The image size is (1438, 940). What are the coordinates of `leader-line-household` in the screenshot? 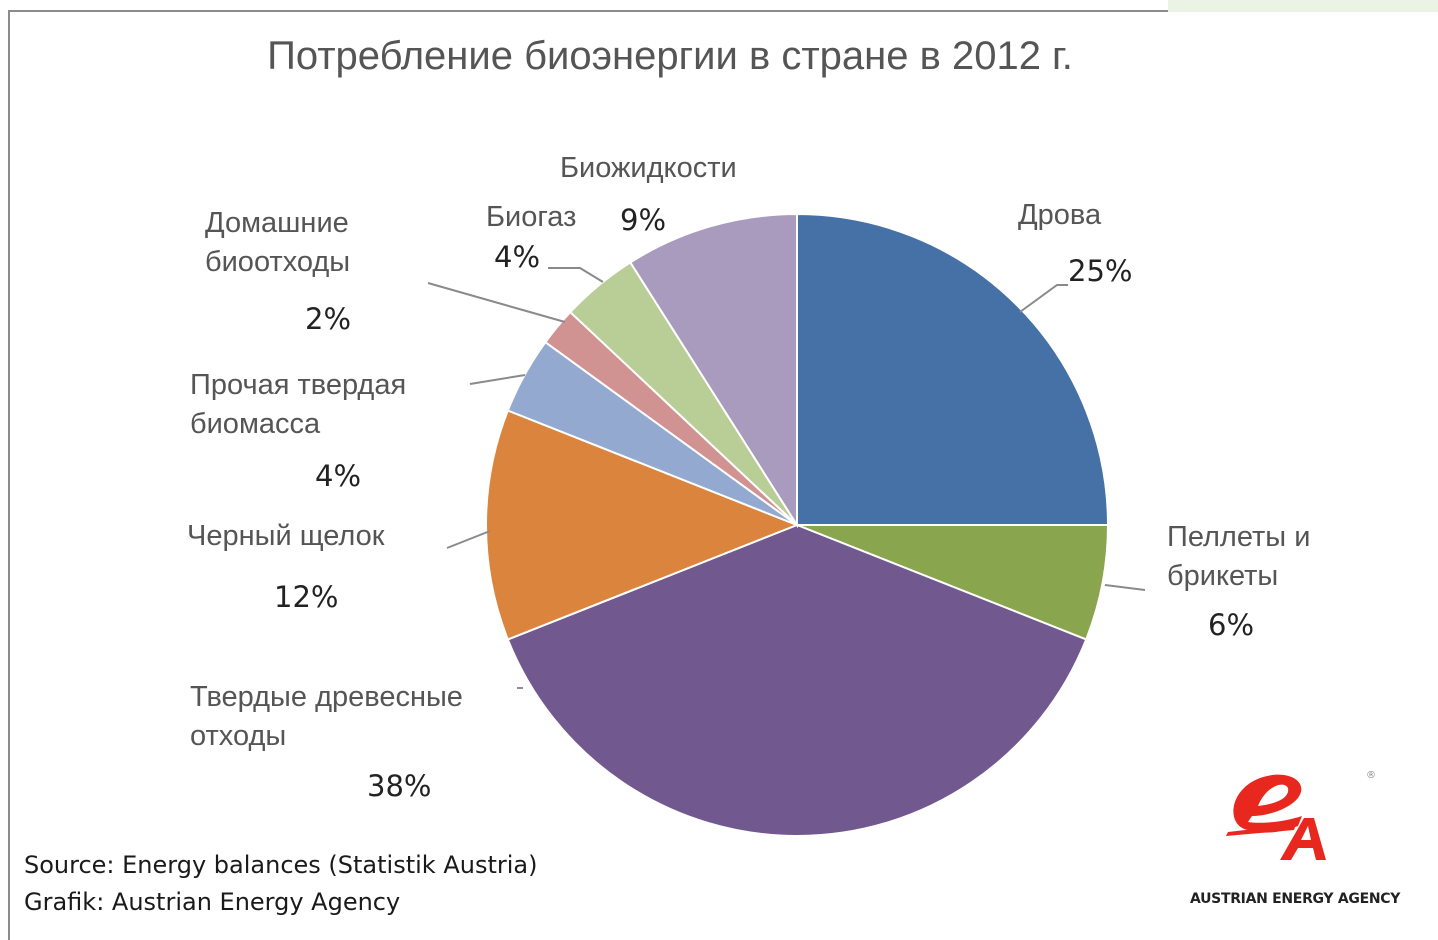 It's located at (496, 302).